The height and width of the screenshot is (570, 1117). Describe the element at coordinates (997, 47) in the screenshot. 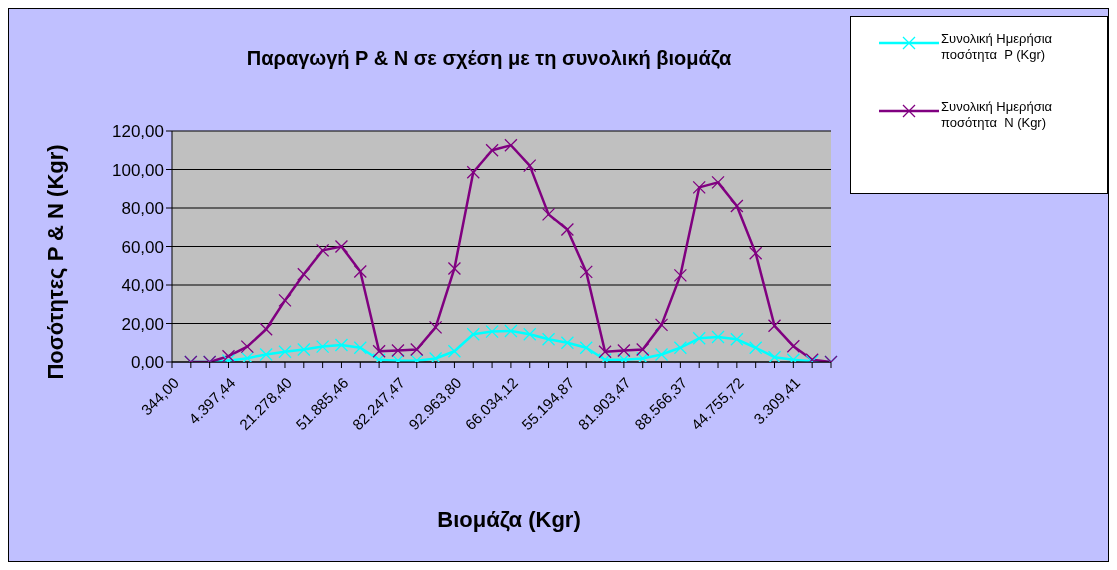

I see `legend-label: Συνολική Ημερήσια ποσότητα P (Kgr)` at that location.